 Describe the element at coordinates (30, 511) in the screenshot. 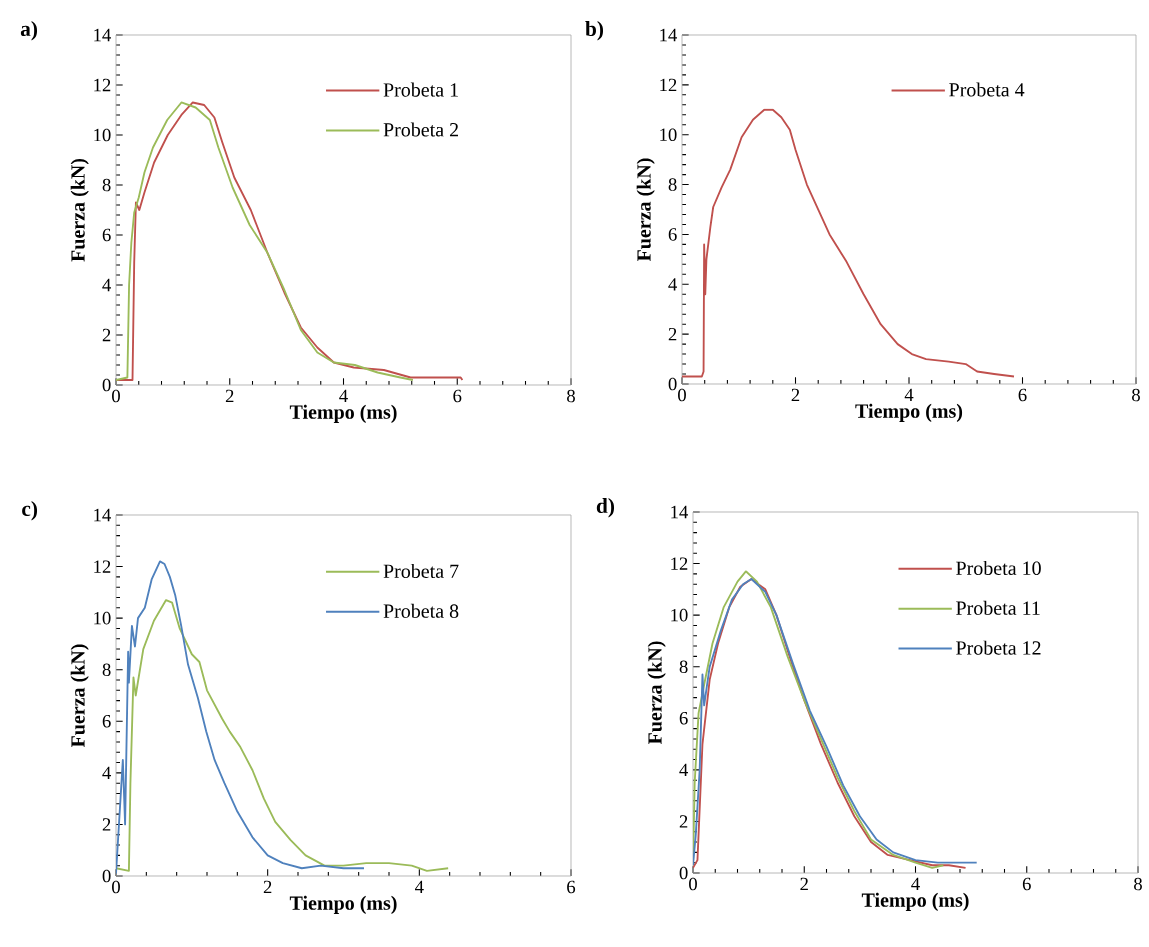

I see `chart-title: c)` at that location.